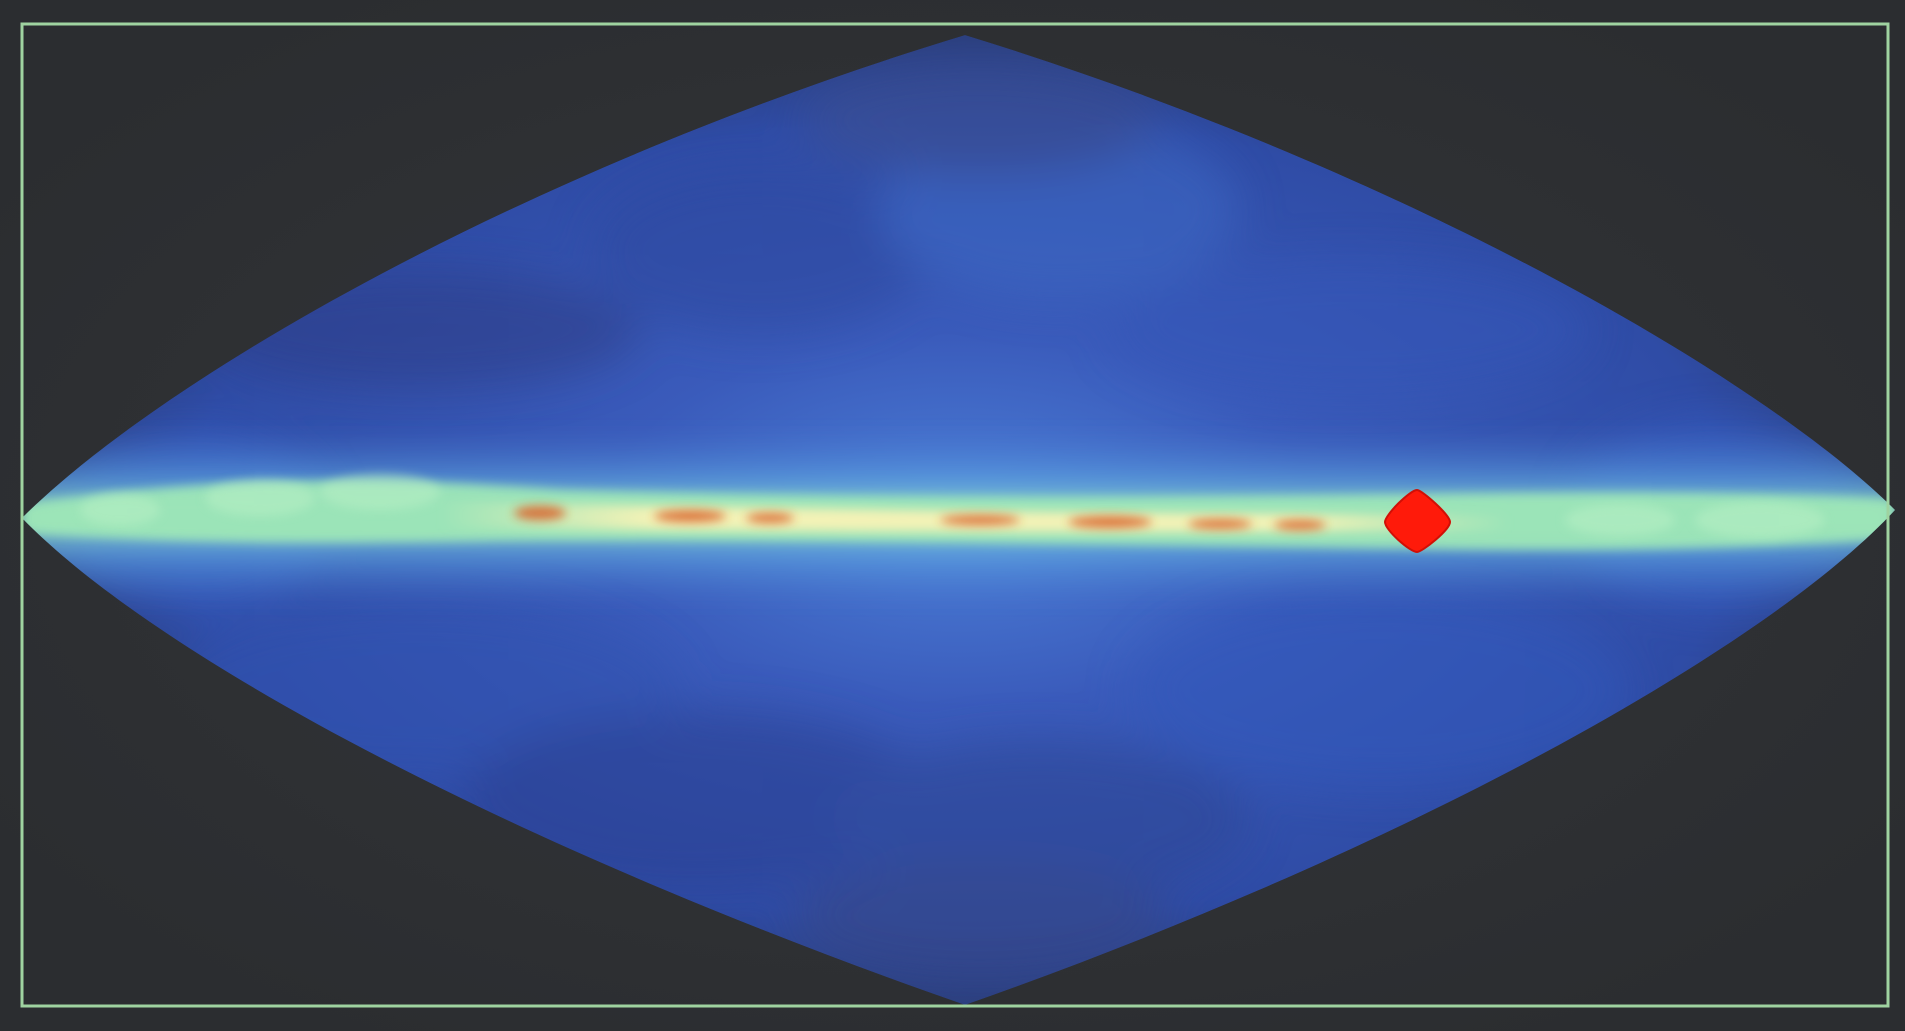  Describe the element at coordinates (920, 518) in the screenshot. I see `hot-spot-emission` at that location.